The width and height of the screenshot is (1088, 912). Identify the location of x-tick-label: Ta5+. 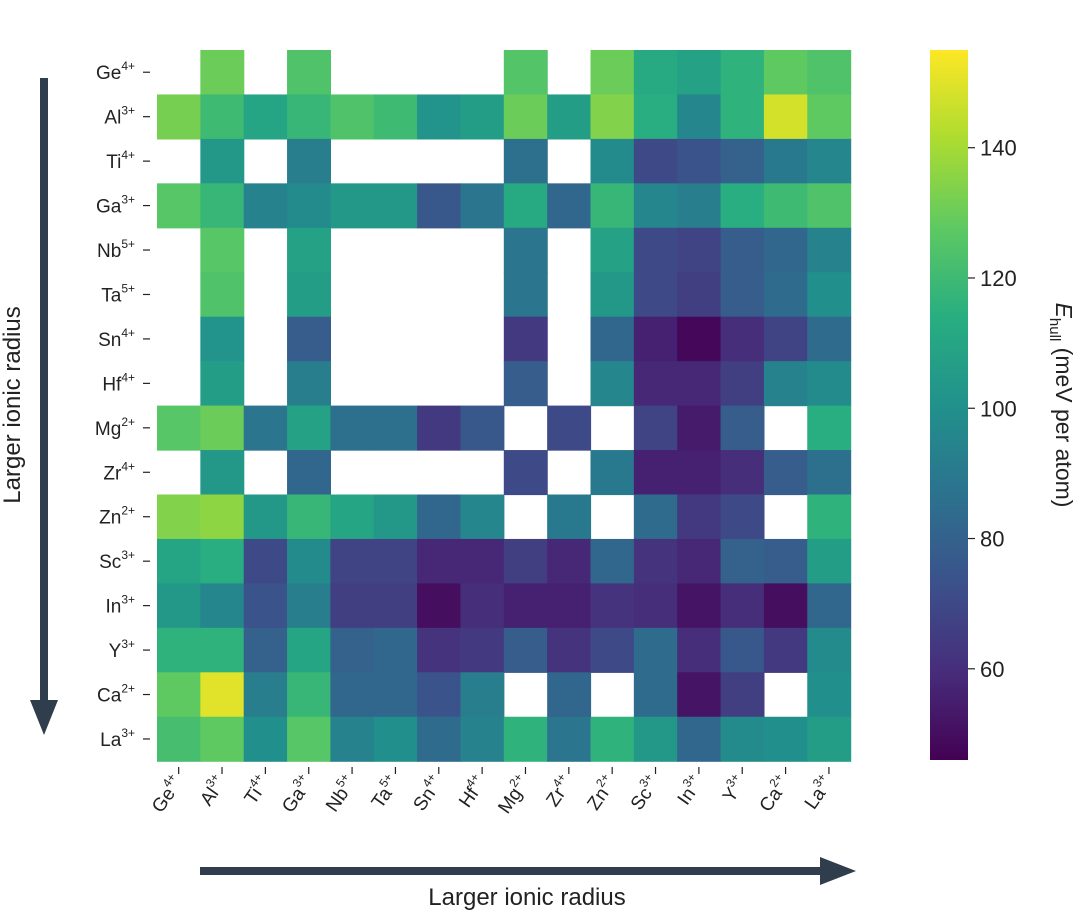
(385, 792).